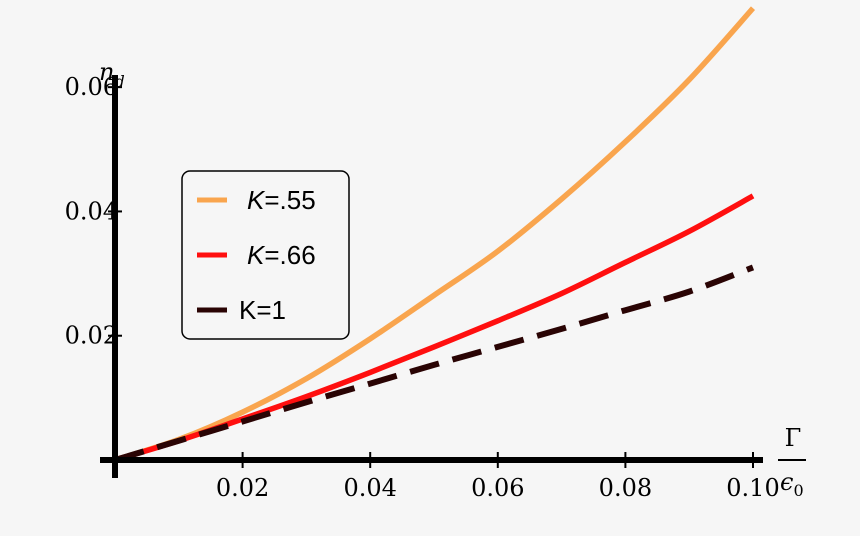 The height and width of the screenshot is (536, 860). Describe the element at coordinates (119, 81) in the screenshot. I see `y-axis-label-subscript: d` at that location.